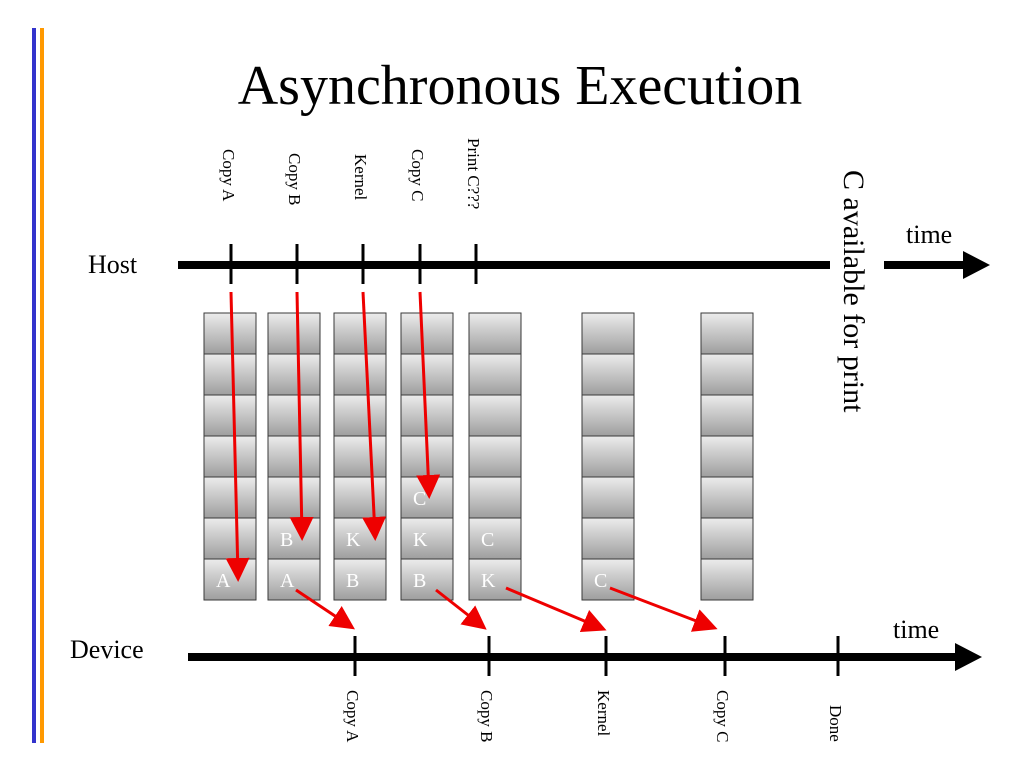  Describe the element at coordinates (486, 716) in the screenshot. I see `device-event-copy-b: Copy B` at that location.